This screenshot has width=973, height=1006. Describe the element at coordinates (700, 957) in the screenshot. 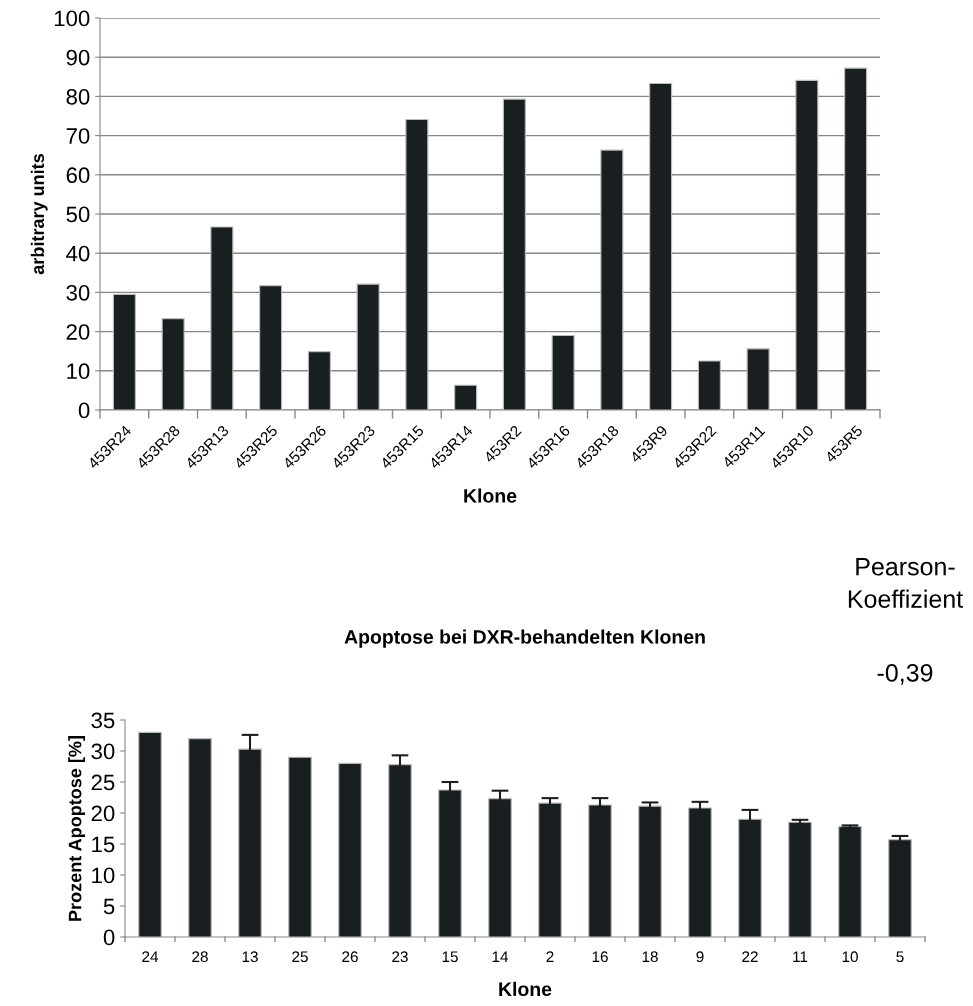

I see `x-tick-label: 9` at that location.